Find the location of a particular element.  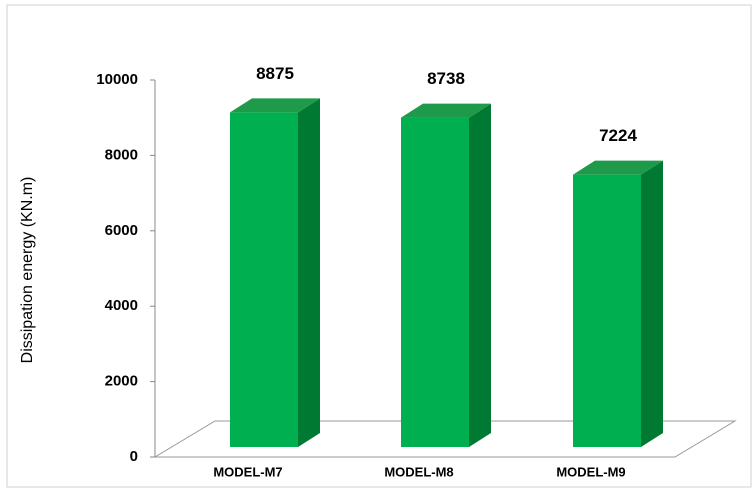

data-label: 8738 is located at coordinates (446, 78).